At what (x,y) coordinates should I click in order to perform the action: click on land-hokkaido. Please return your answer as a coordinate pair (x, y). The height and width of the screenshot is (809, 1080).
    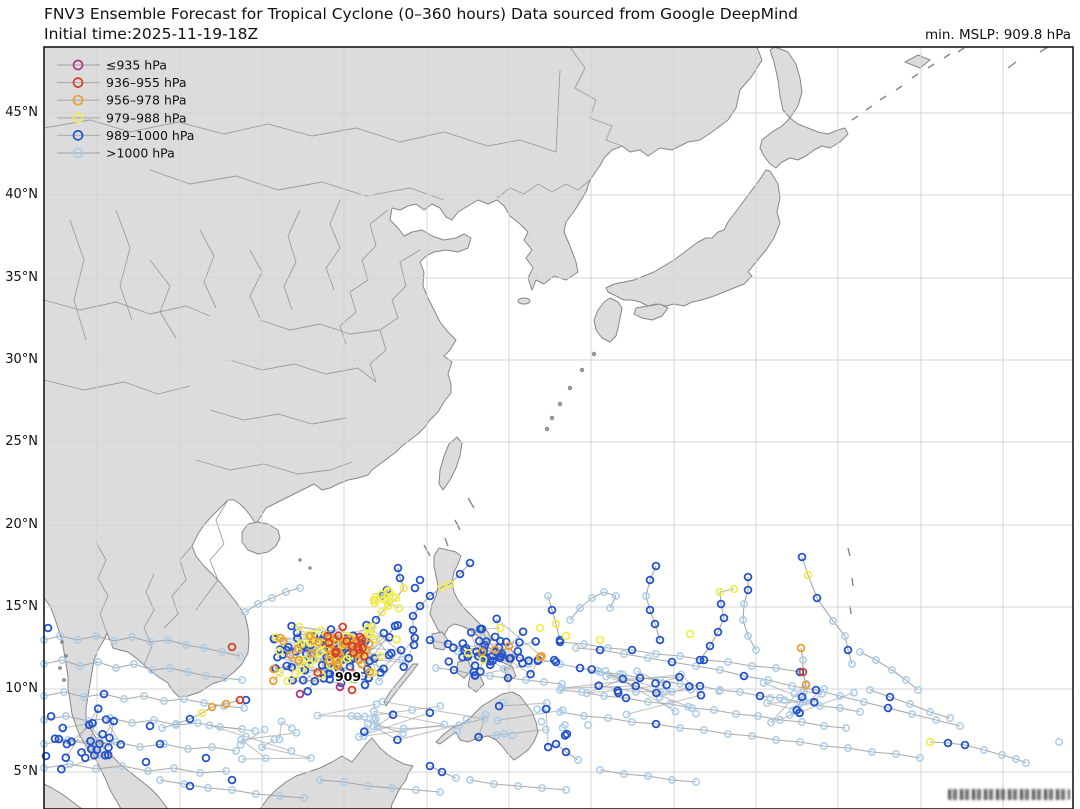
    Looking at the image, I should click on (804, 143).